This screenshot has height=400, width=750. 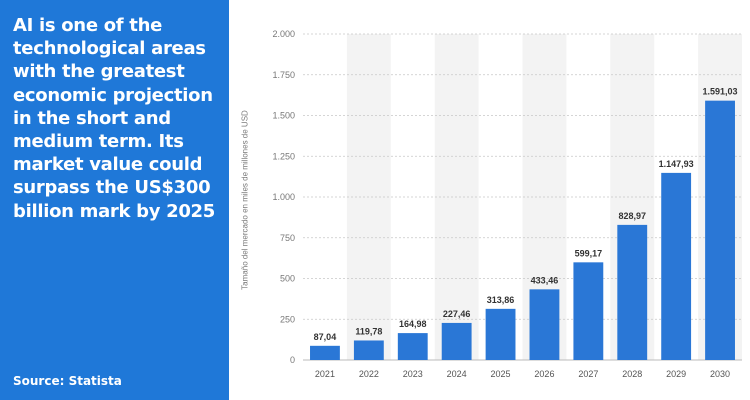 What do you see at coordinates (720, 92) in the screenshot?
I see `data-label: 1.591,03` at bounding box center [720, 92].